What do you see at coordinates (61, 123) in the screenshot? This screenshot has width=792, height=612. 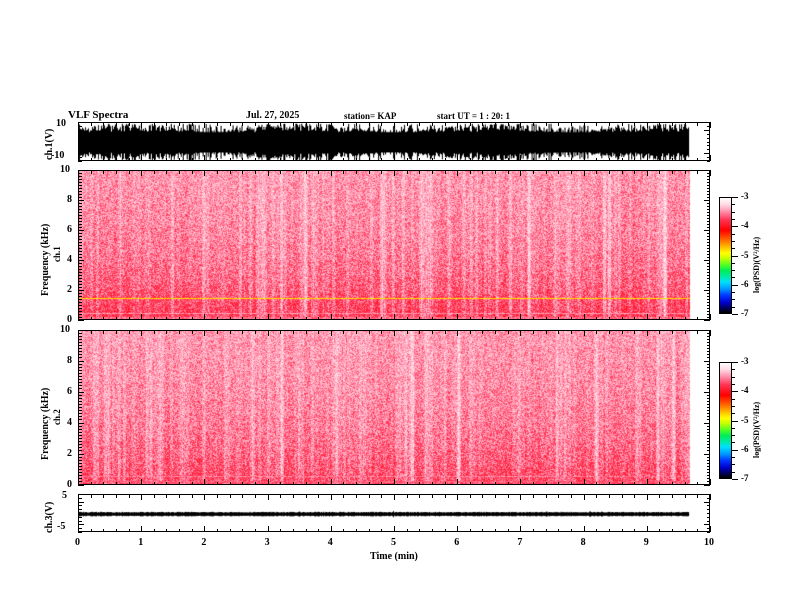 I see `ch1-ytick-10: 10` at bounding box center [61, 123].